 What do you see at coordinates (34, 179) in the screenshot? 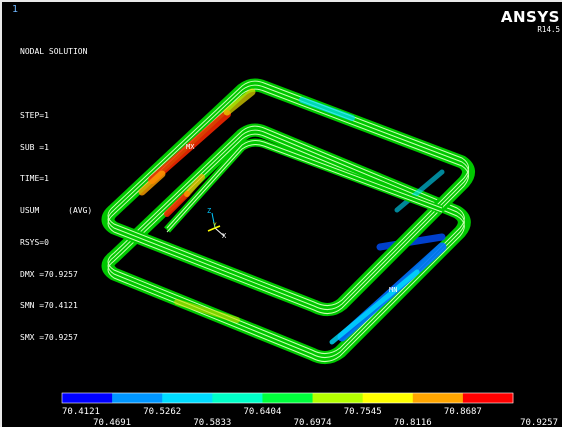
I see `info-time: TIME=1` at bounding box center [34, 179].